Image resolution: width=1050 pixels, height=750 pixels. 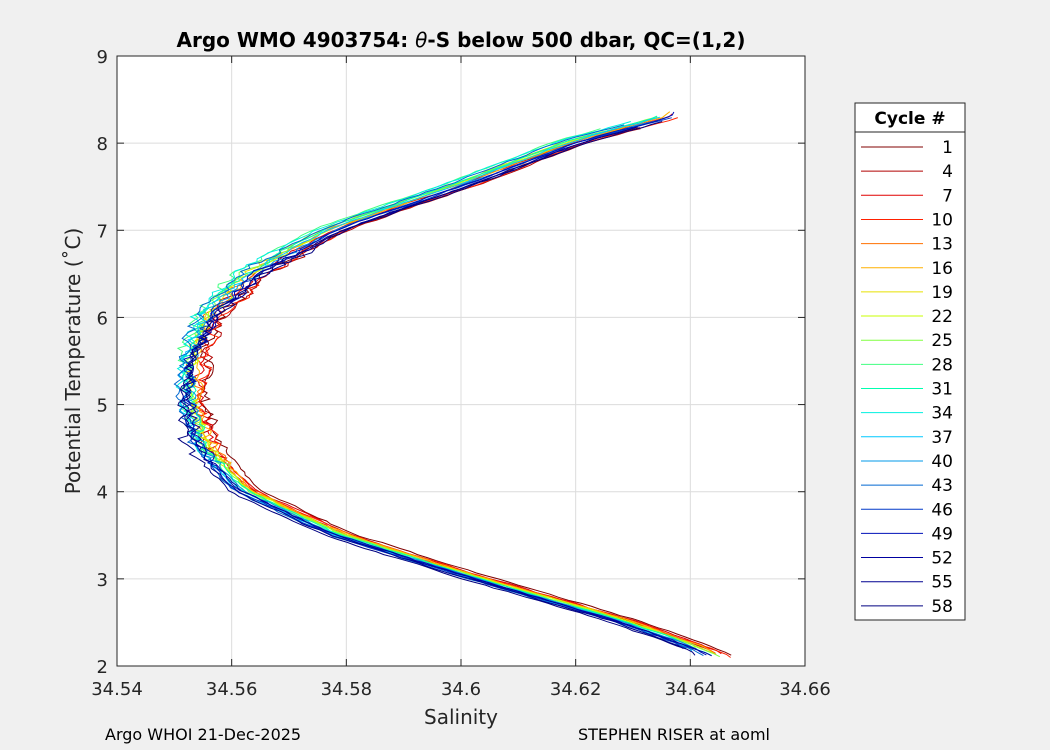 I want to click on legend-label-16: 16, so click(x=942, y=269).